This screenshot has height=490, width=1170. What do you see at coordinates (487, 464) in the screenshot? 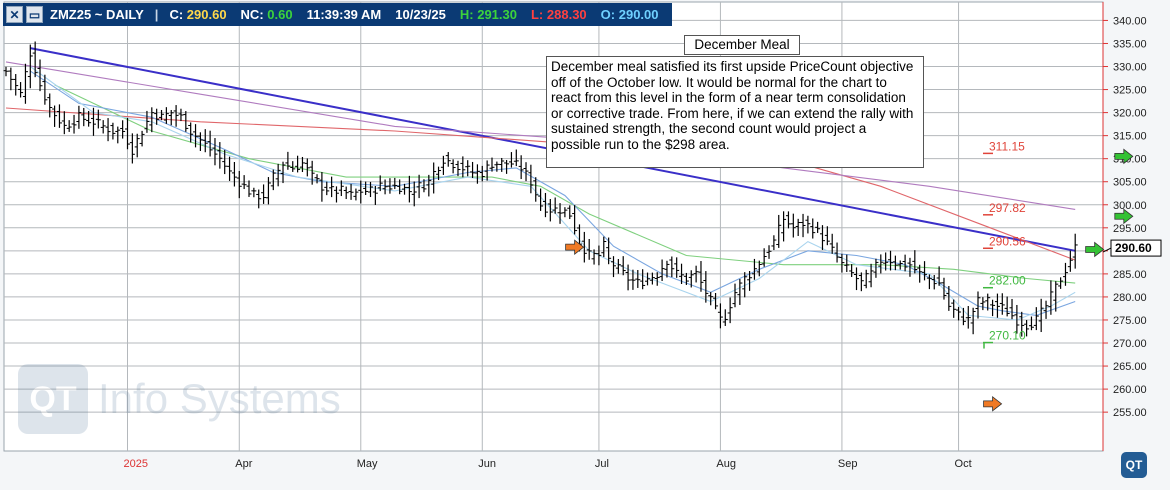
I see `x-tick-label: Jun` at bounding box center [487, 464].